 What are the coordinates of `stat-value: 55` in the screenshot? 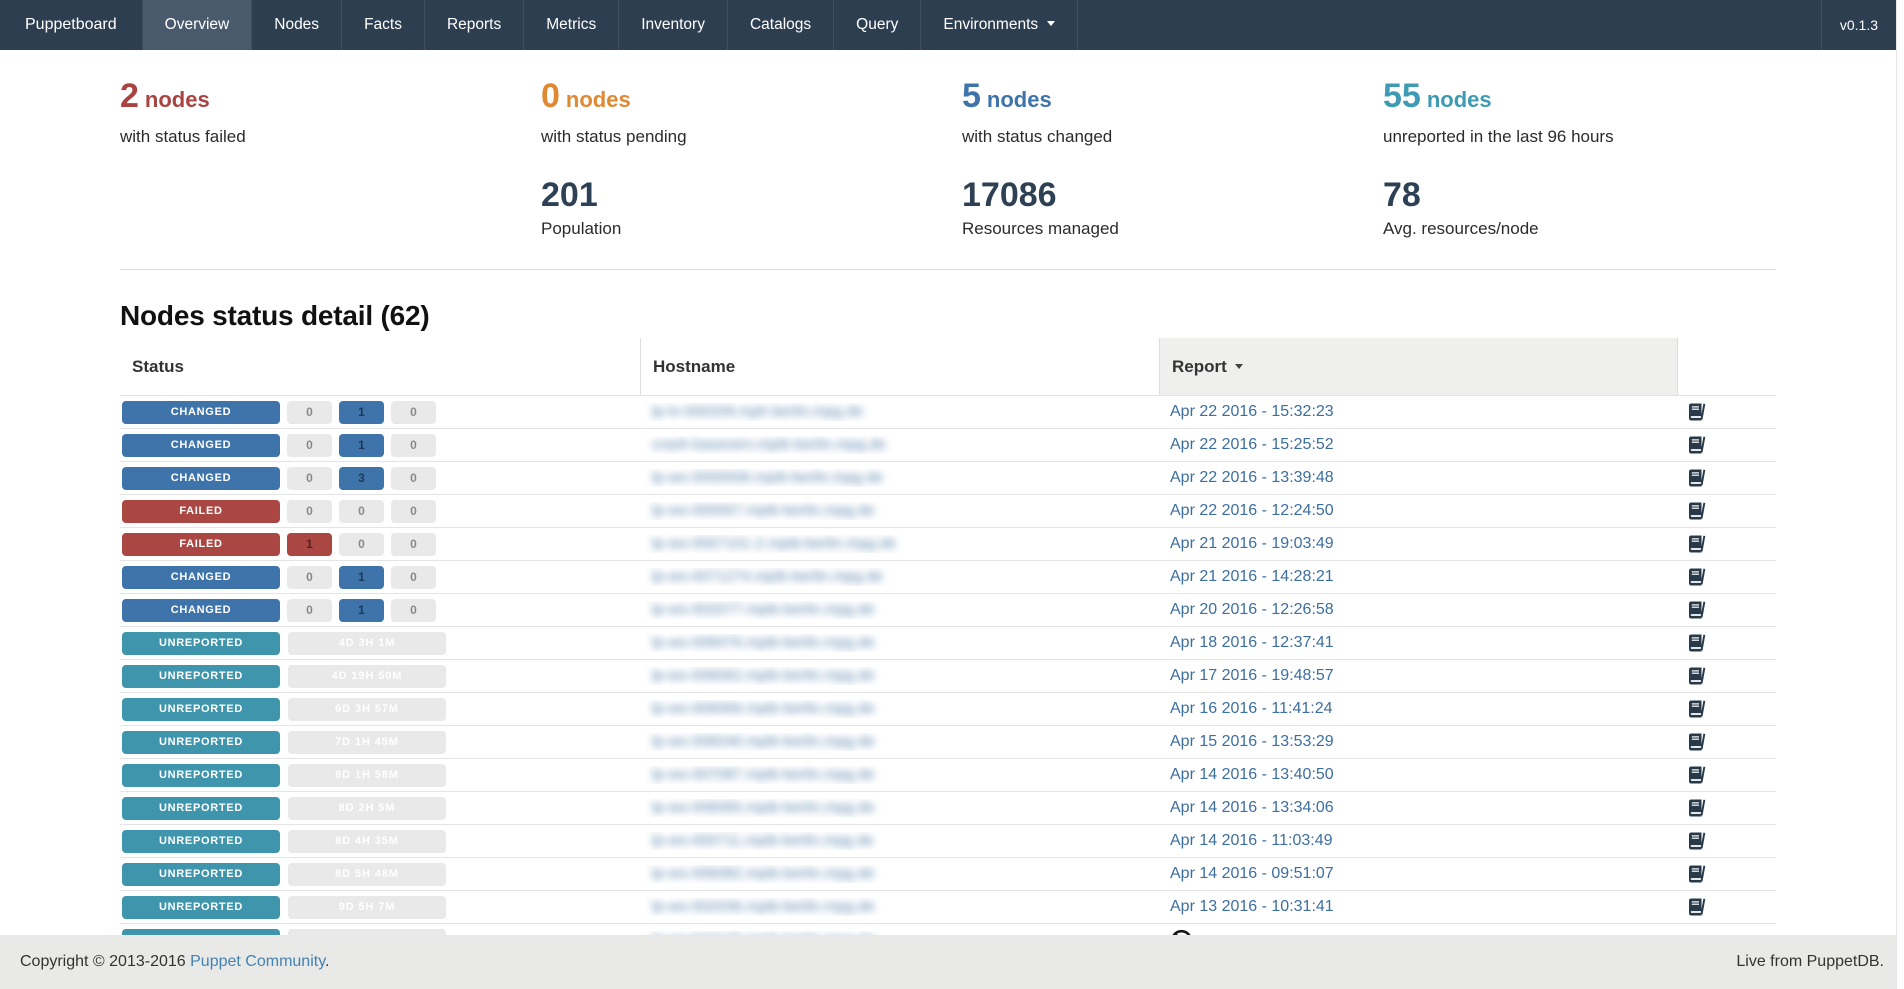 It's located at (1402, 96).